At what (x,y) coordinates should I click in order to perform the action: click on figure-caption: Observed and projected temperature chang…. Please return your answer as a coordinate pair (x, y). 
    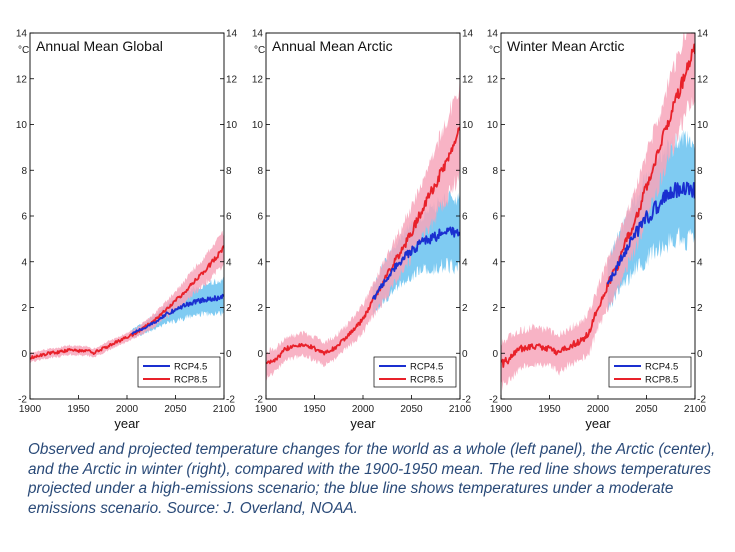
    Looking at the image, I should click on (372, 479).